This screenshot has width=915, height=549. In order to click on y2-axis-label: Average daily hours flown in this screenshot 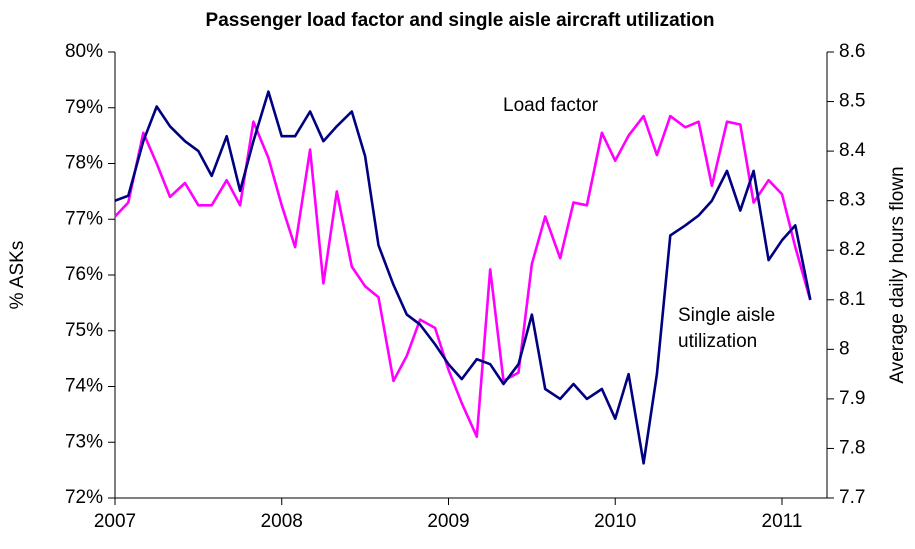, I will do `click(897, 274)`.